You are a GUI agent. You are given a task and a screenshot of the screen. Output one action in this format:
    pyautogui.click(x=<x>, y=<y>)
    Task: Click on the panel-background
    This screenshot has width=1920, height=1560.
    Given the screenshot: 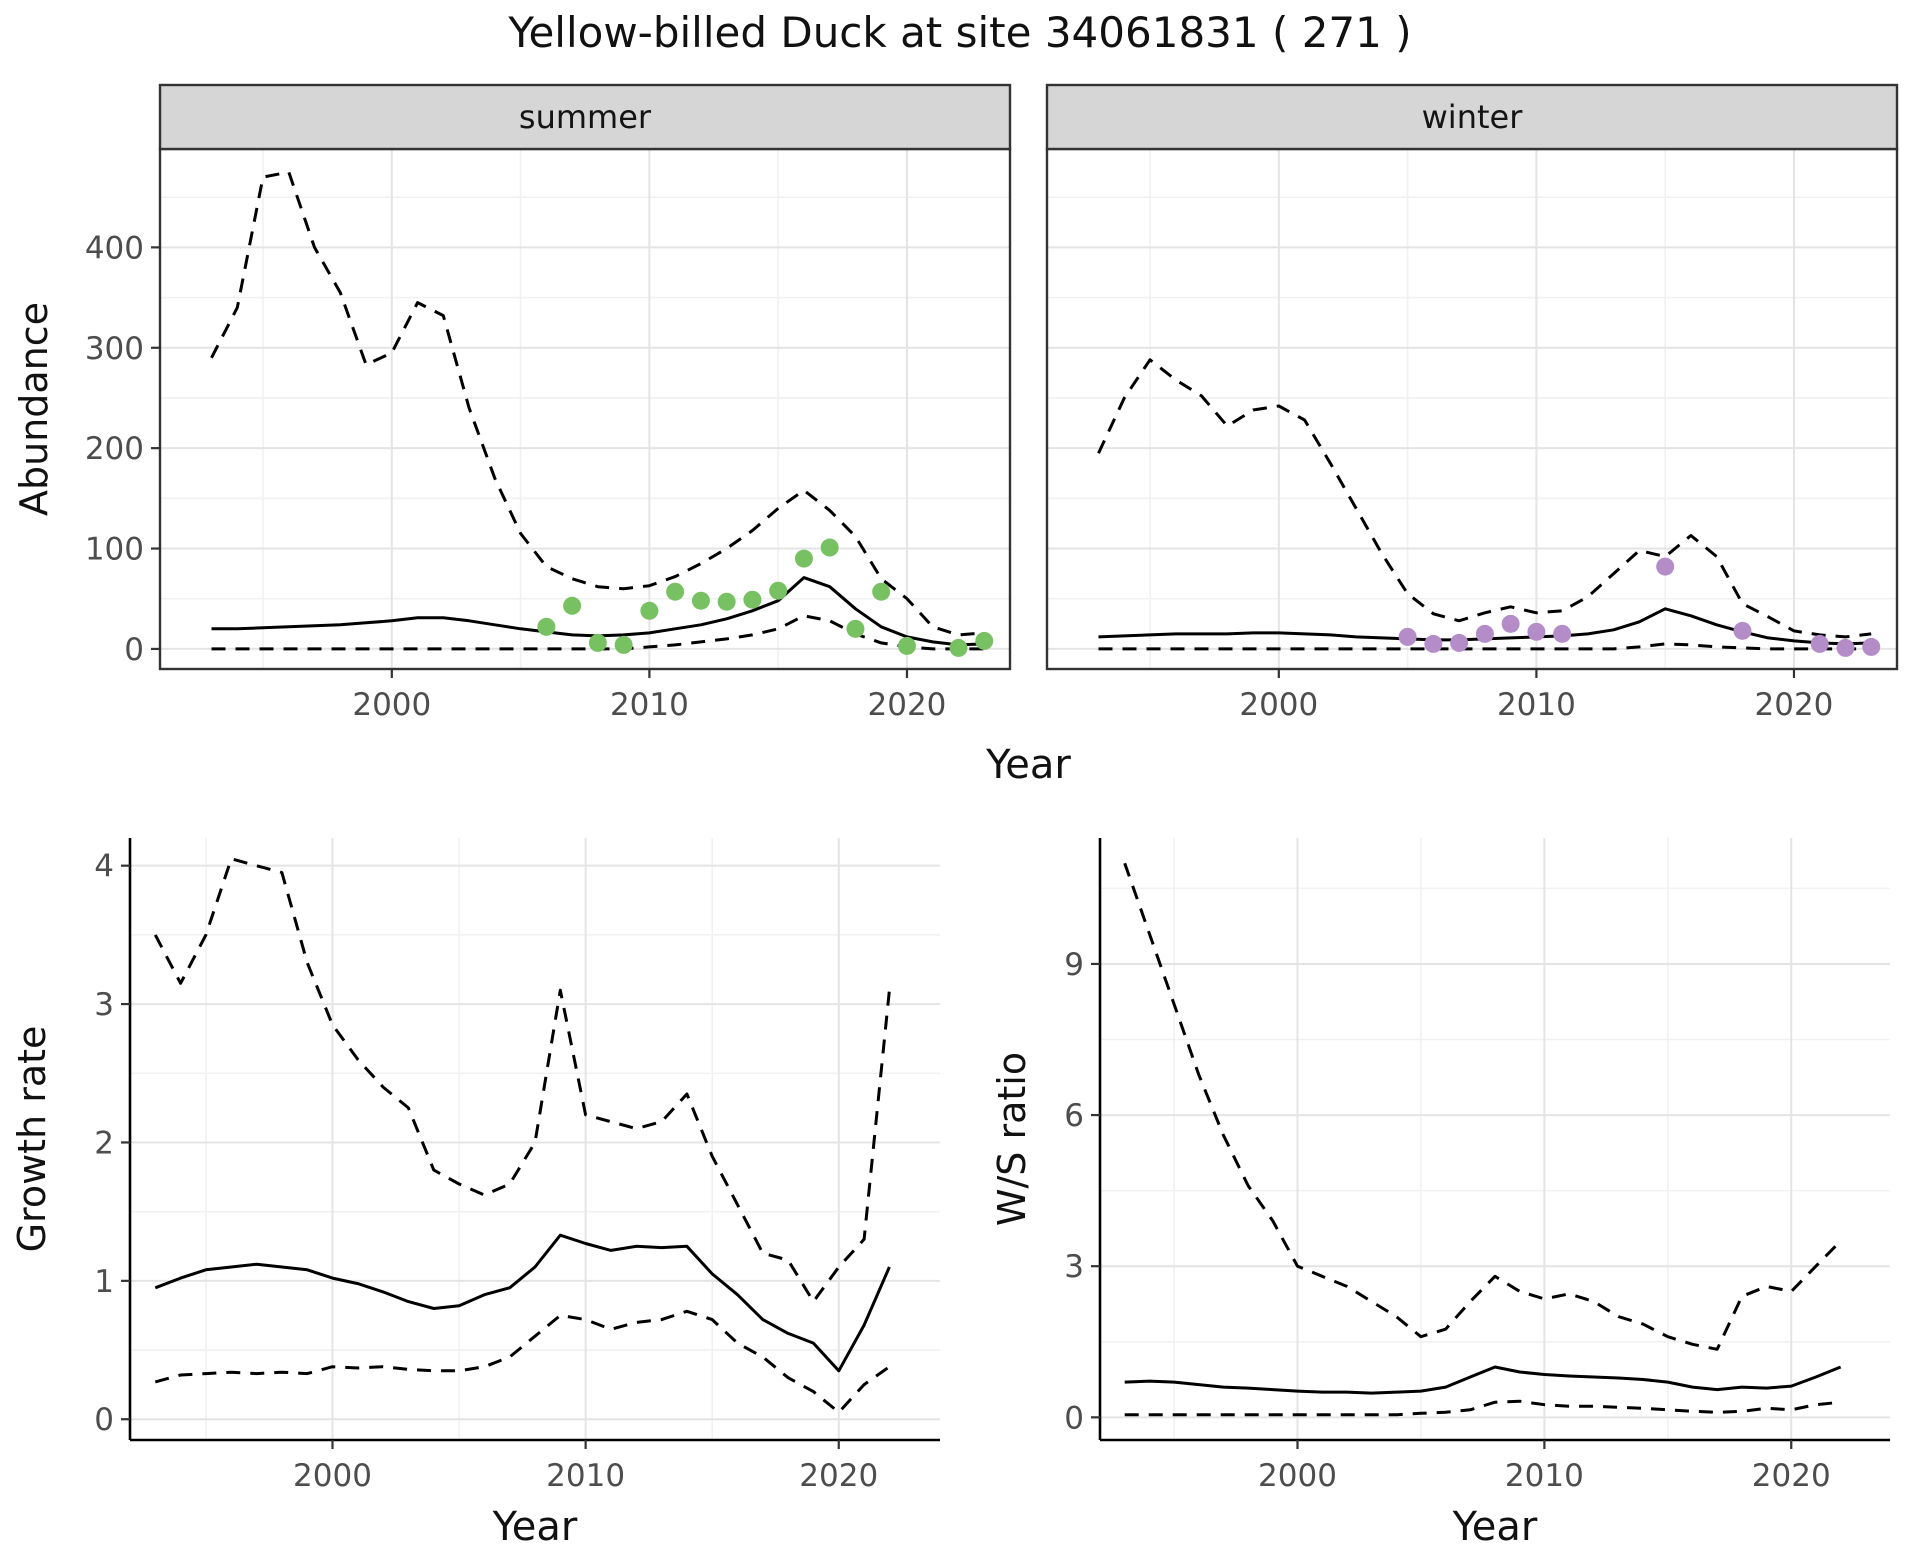 What is the action you would take?
    pyautogui.click(x=1472, y=409)
    